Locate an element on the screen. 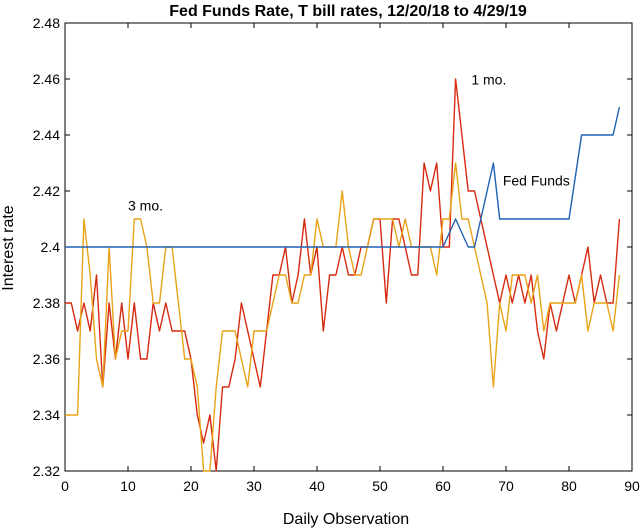 The height and width of the screenshot is (529, 640). x-tick-label: 80 is located at coordinates (569, 486).